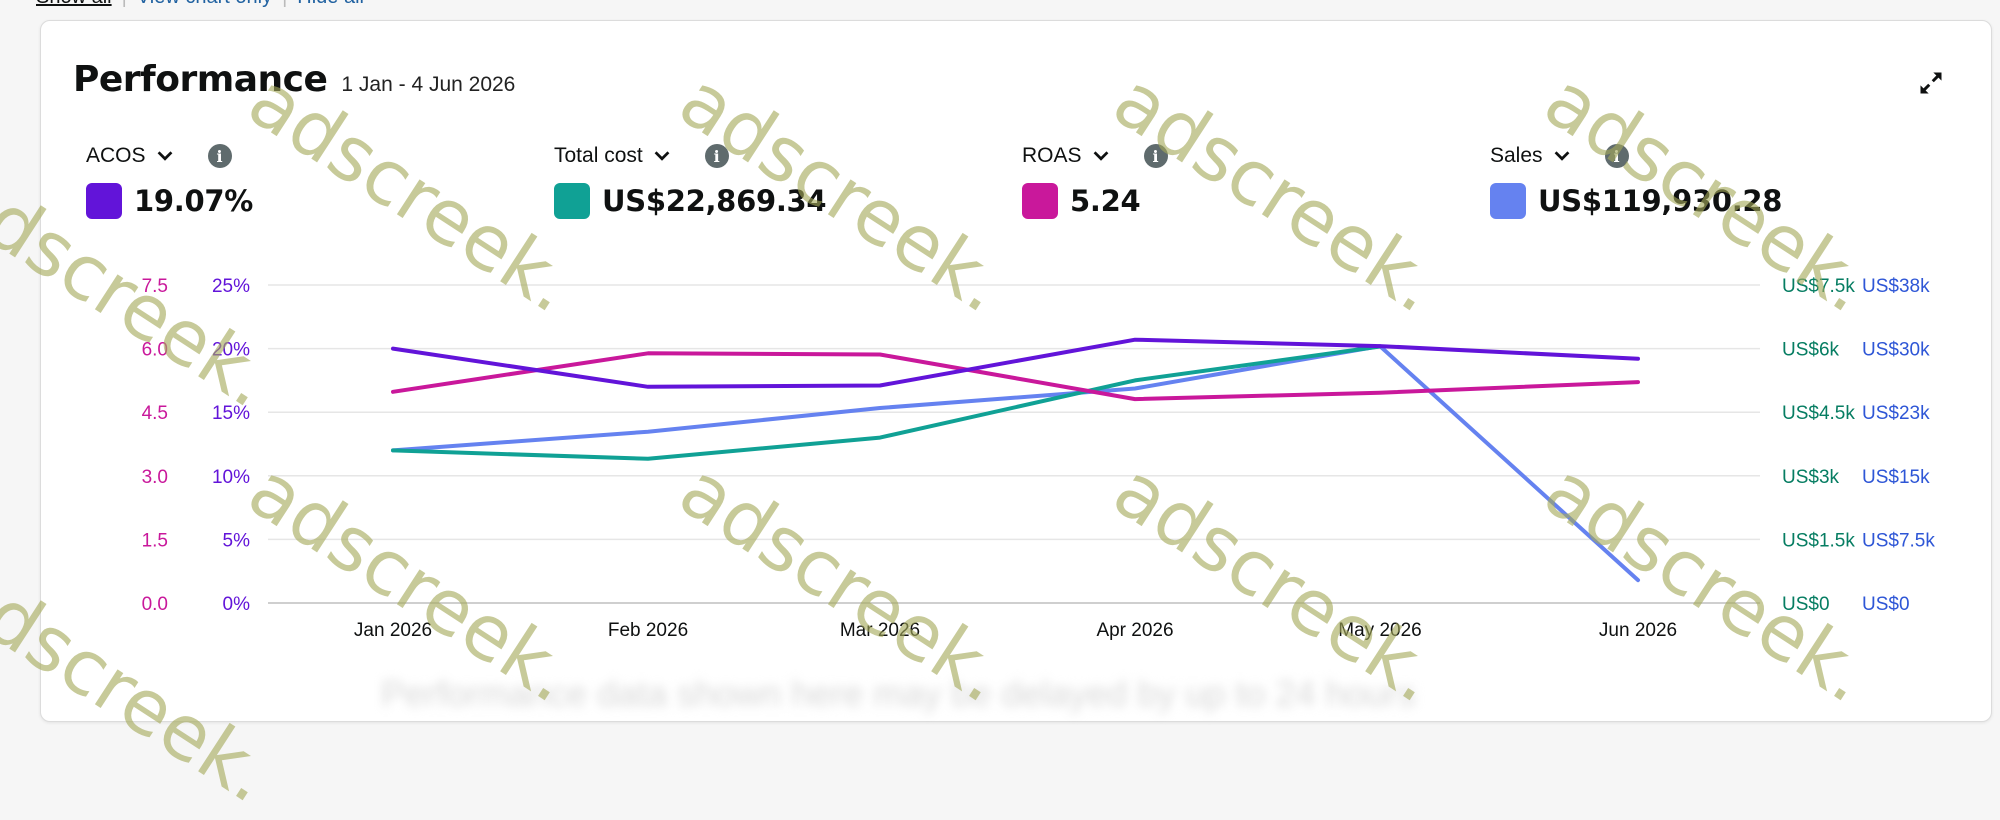 Image resolution: width=2000 pixels, height=820 pixels. Describe the element at coordinates (1896, 413) in the screenshot. I see `axis-tick-label-sales: US$23k` at that location.